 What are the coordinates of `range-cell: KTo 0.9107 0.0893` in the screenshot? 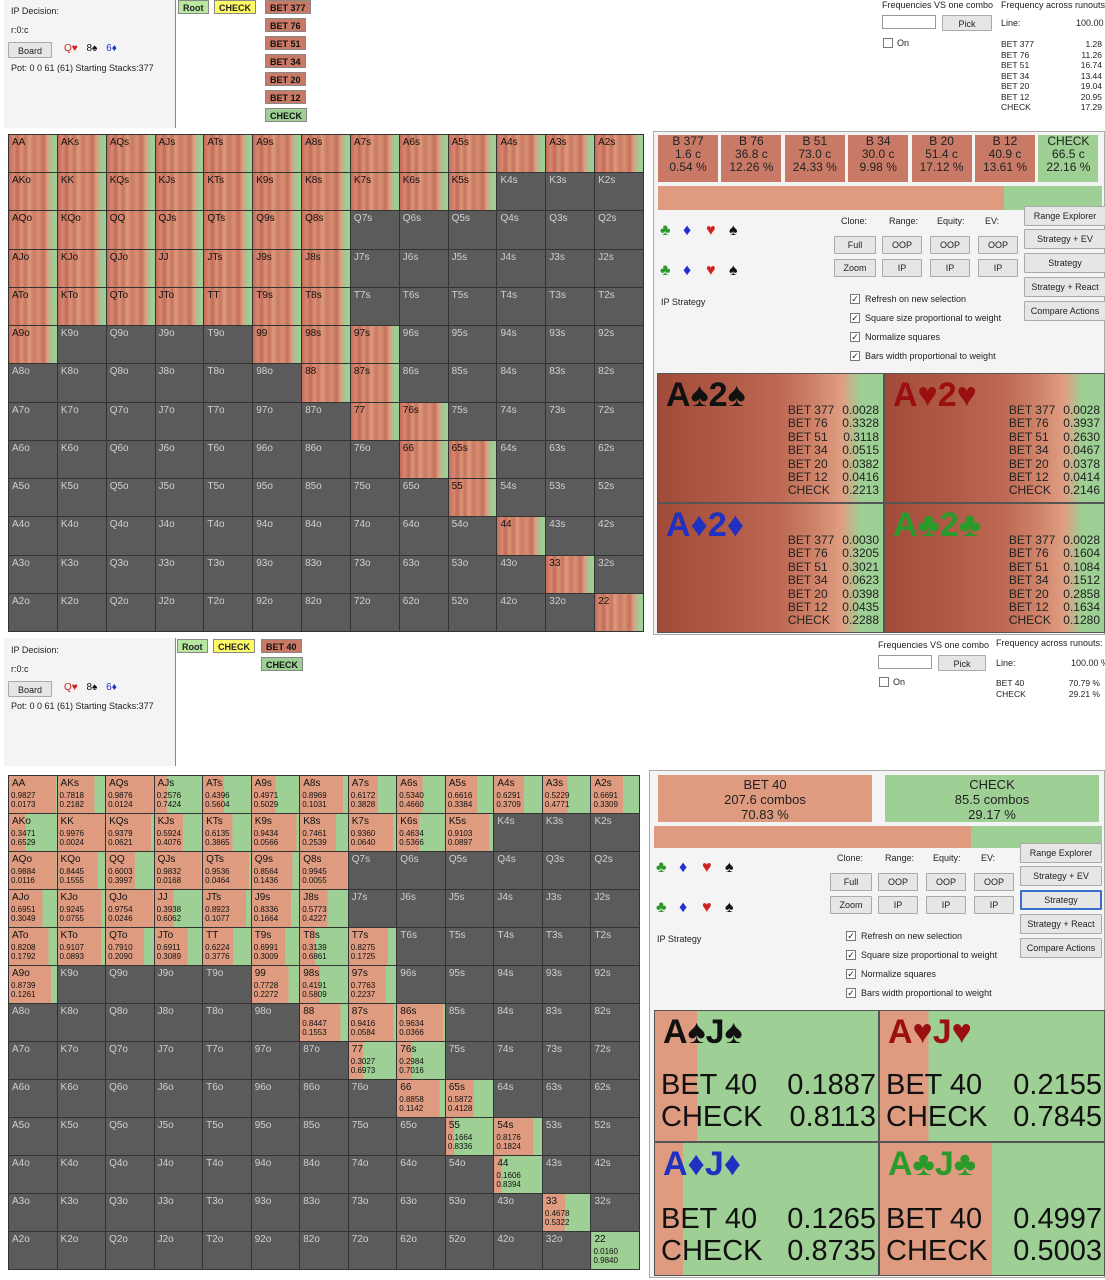 It's located at (81, 946).